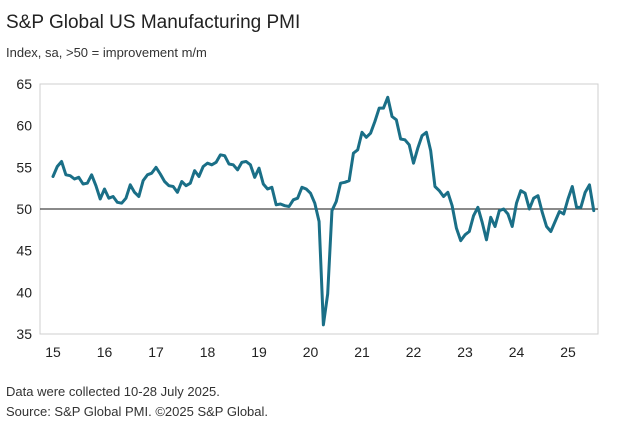 The image size is (621, 433). I want to click on x-tick-label: 15, so click(53, 352).